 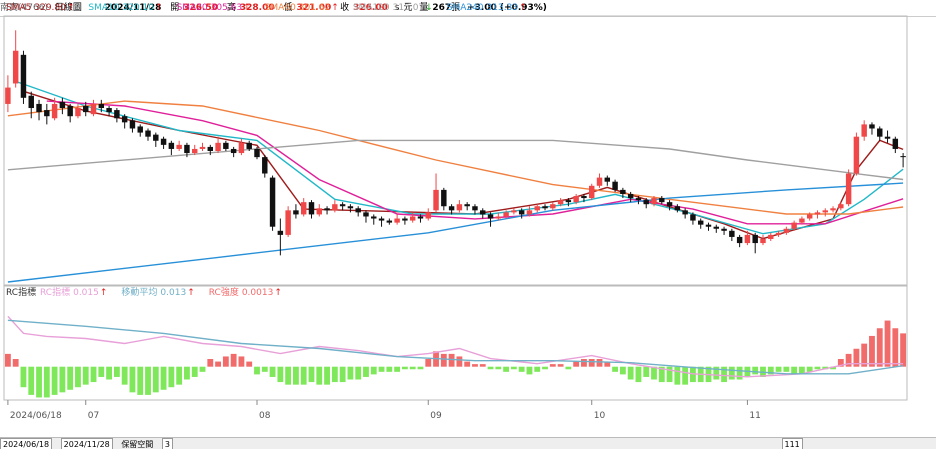 I want to click on legend-value: 313.33, so click(x=503, y=8).